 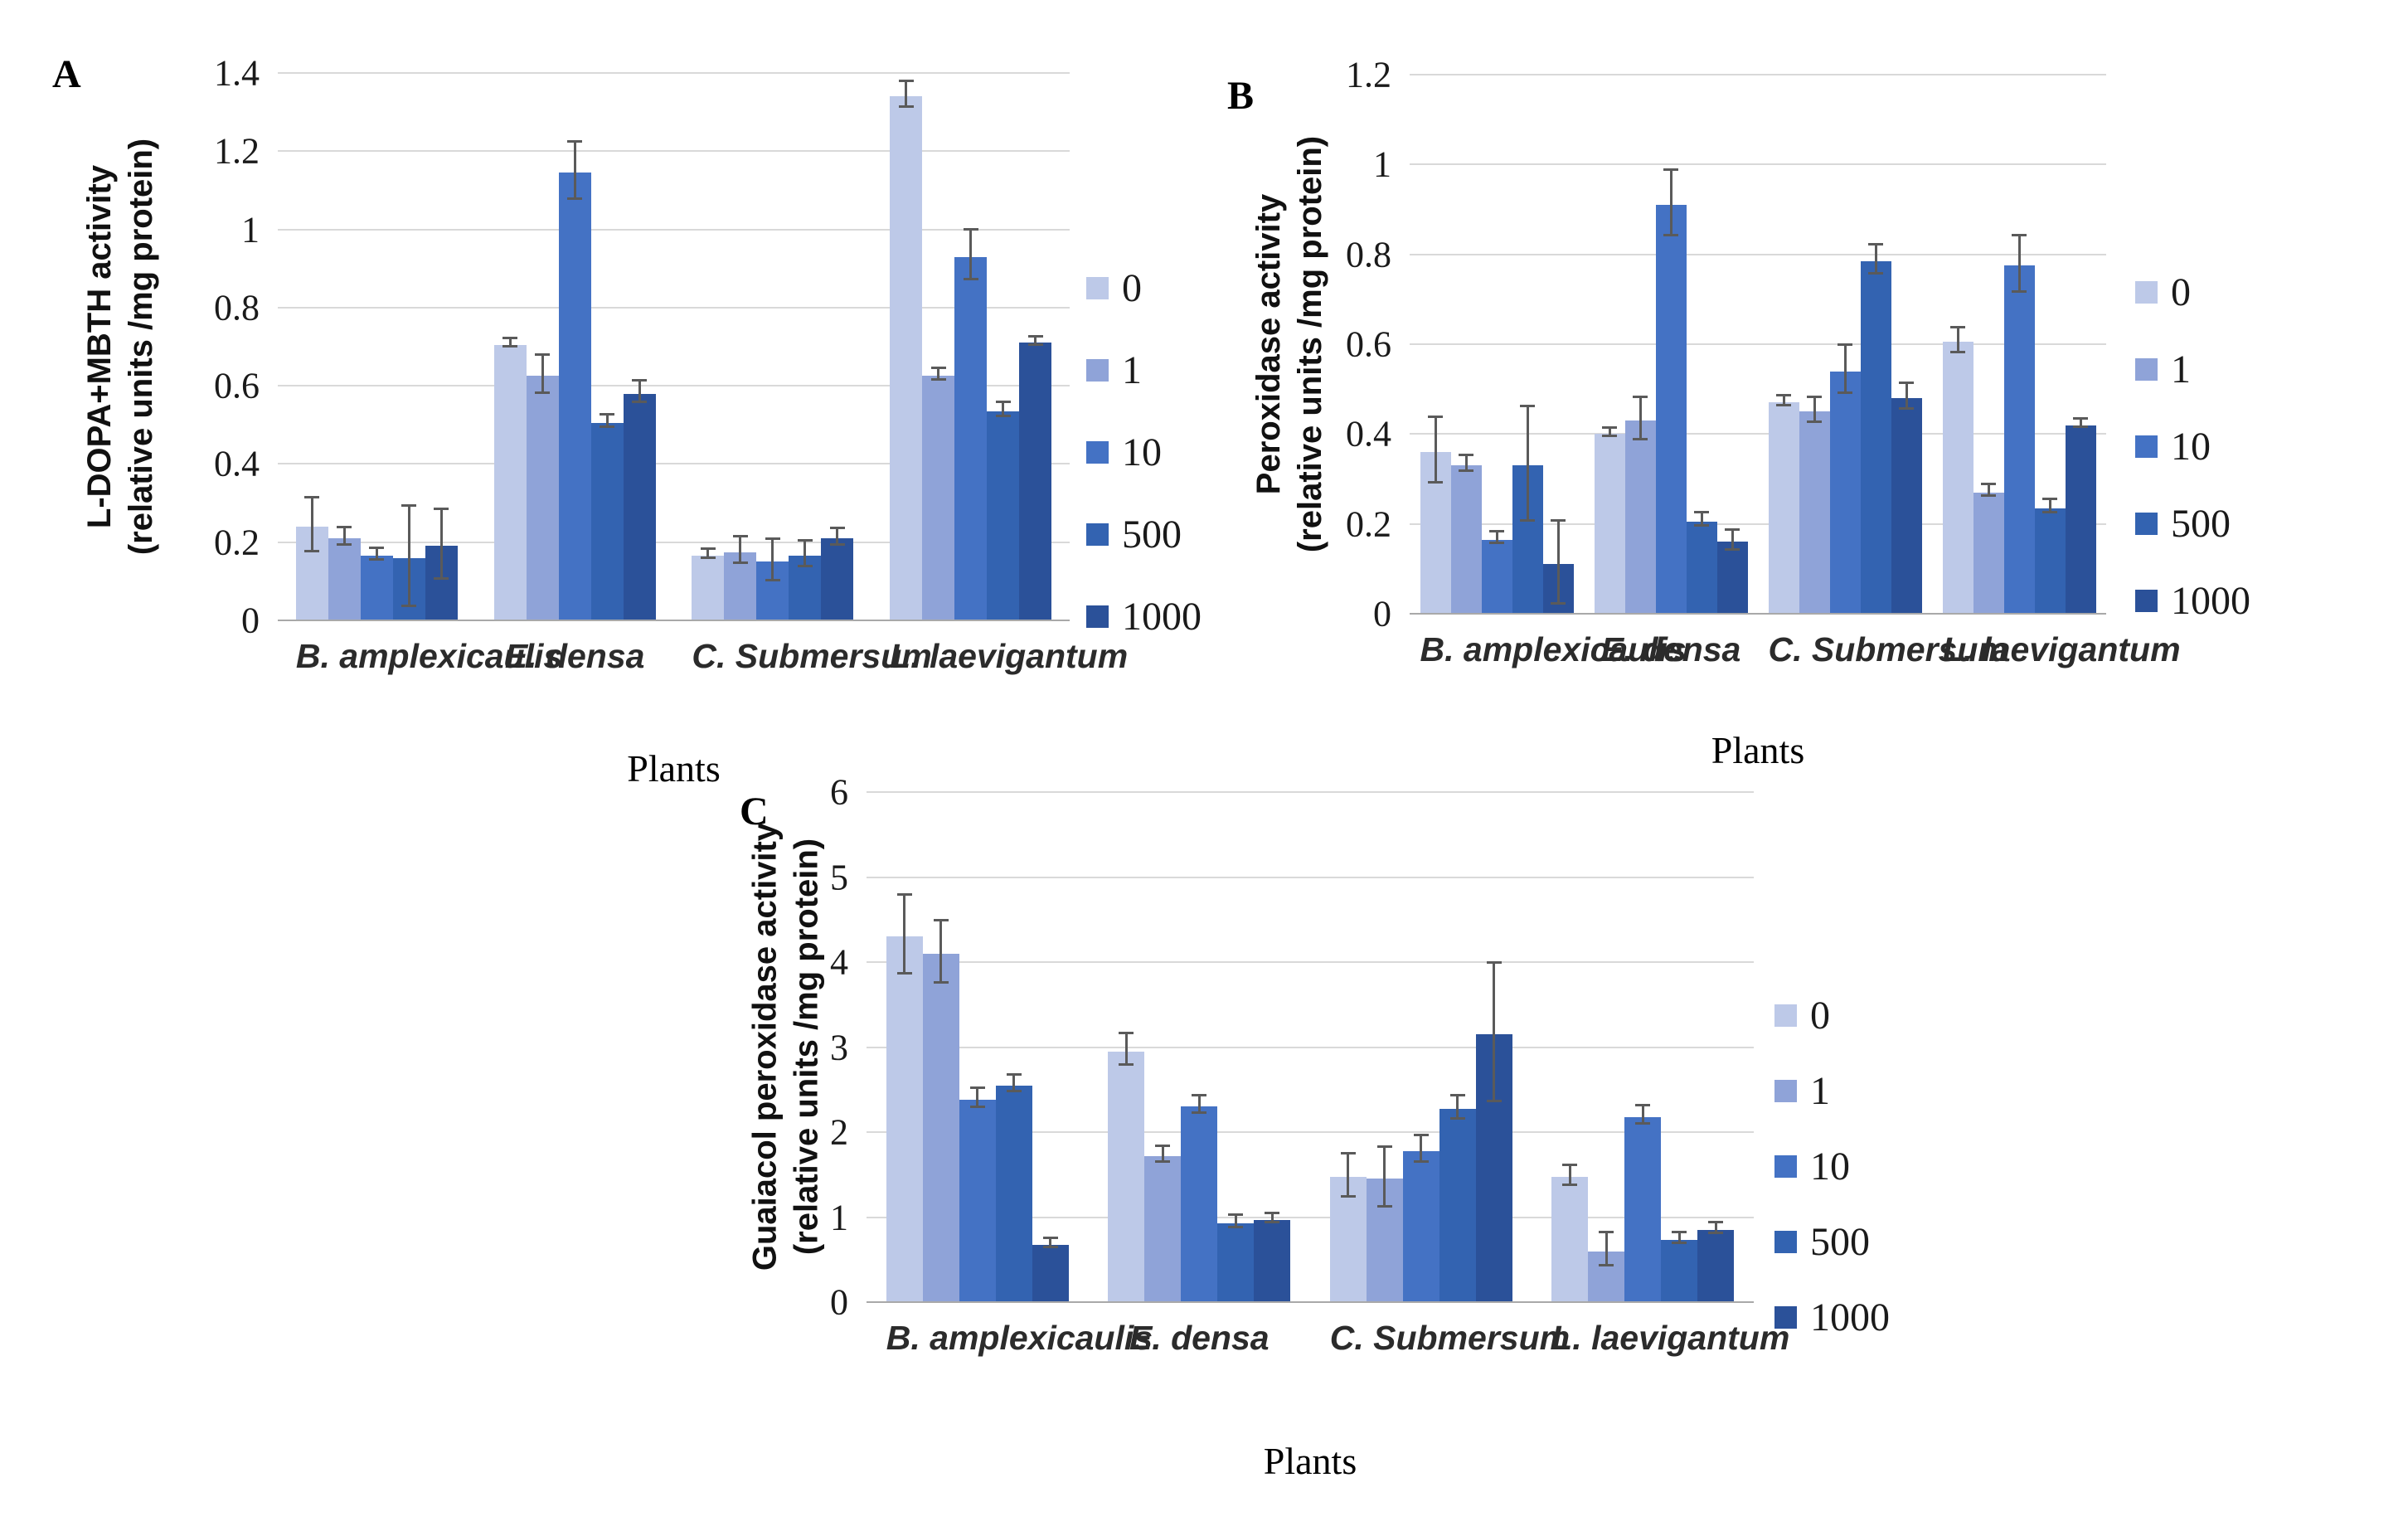 I want to click on legend-item: 10, so click(x=1144, y=453).